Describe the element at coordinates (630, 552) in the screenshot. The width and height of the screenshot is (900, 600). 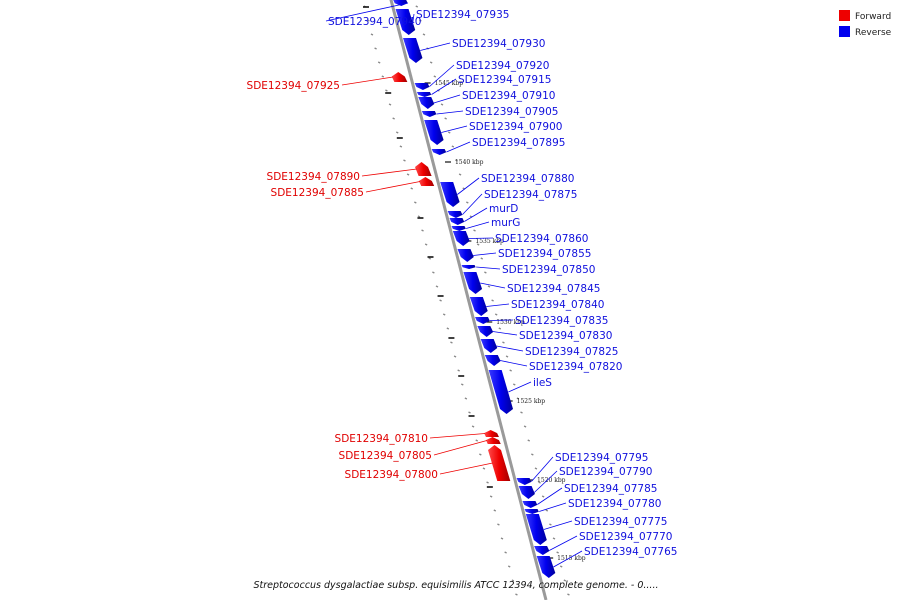
I see `gene-label: SDE12394_07765` at that location.